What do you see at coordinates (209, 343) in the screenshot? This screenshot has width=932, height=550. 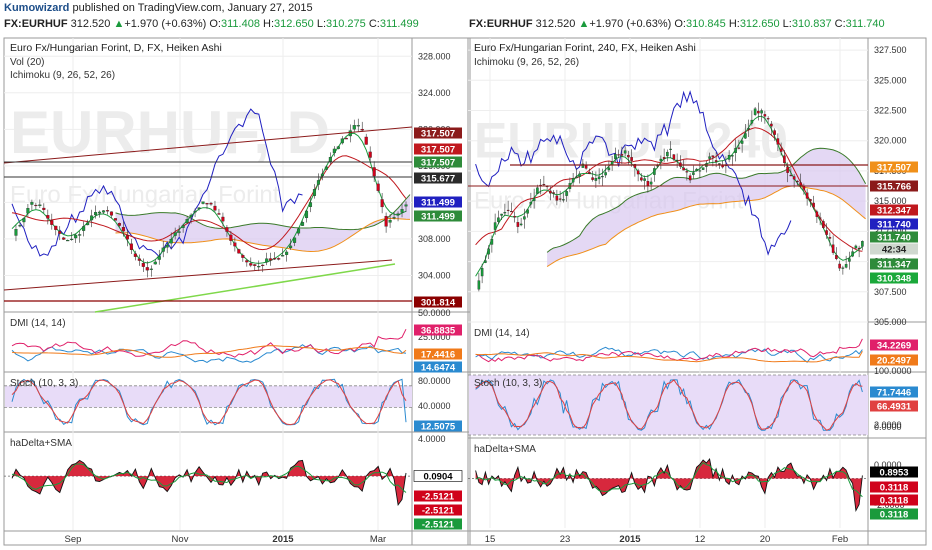 I see `left-dmi-minus-line` at bounding box center [209, 343].